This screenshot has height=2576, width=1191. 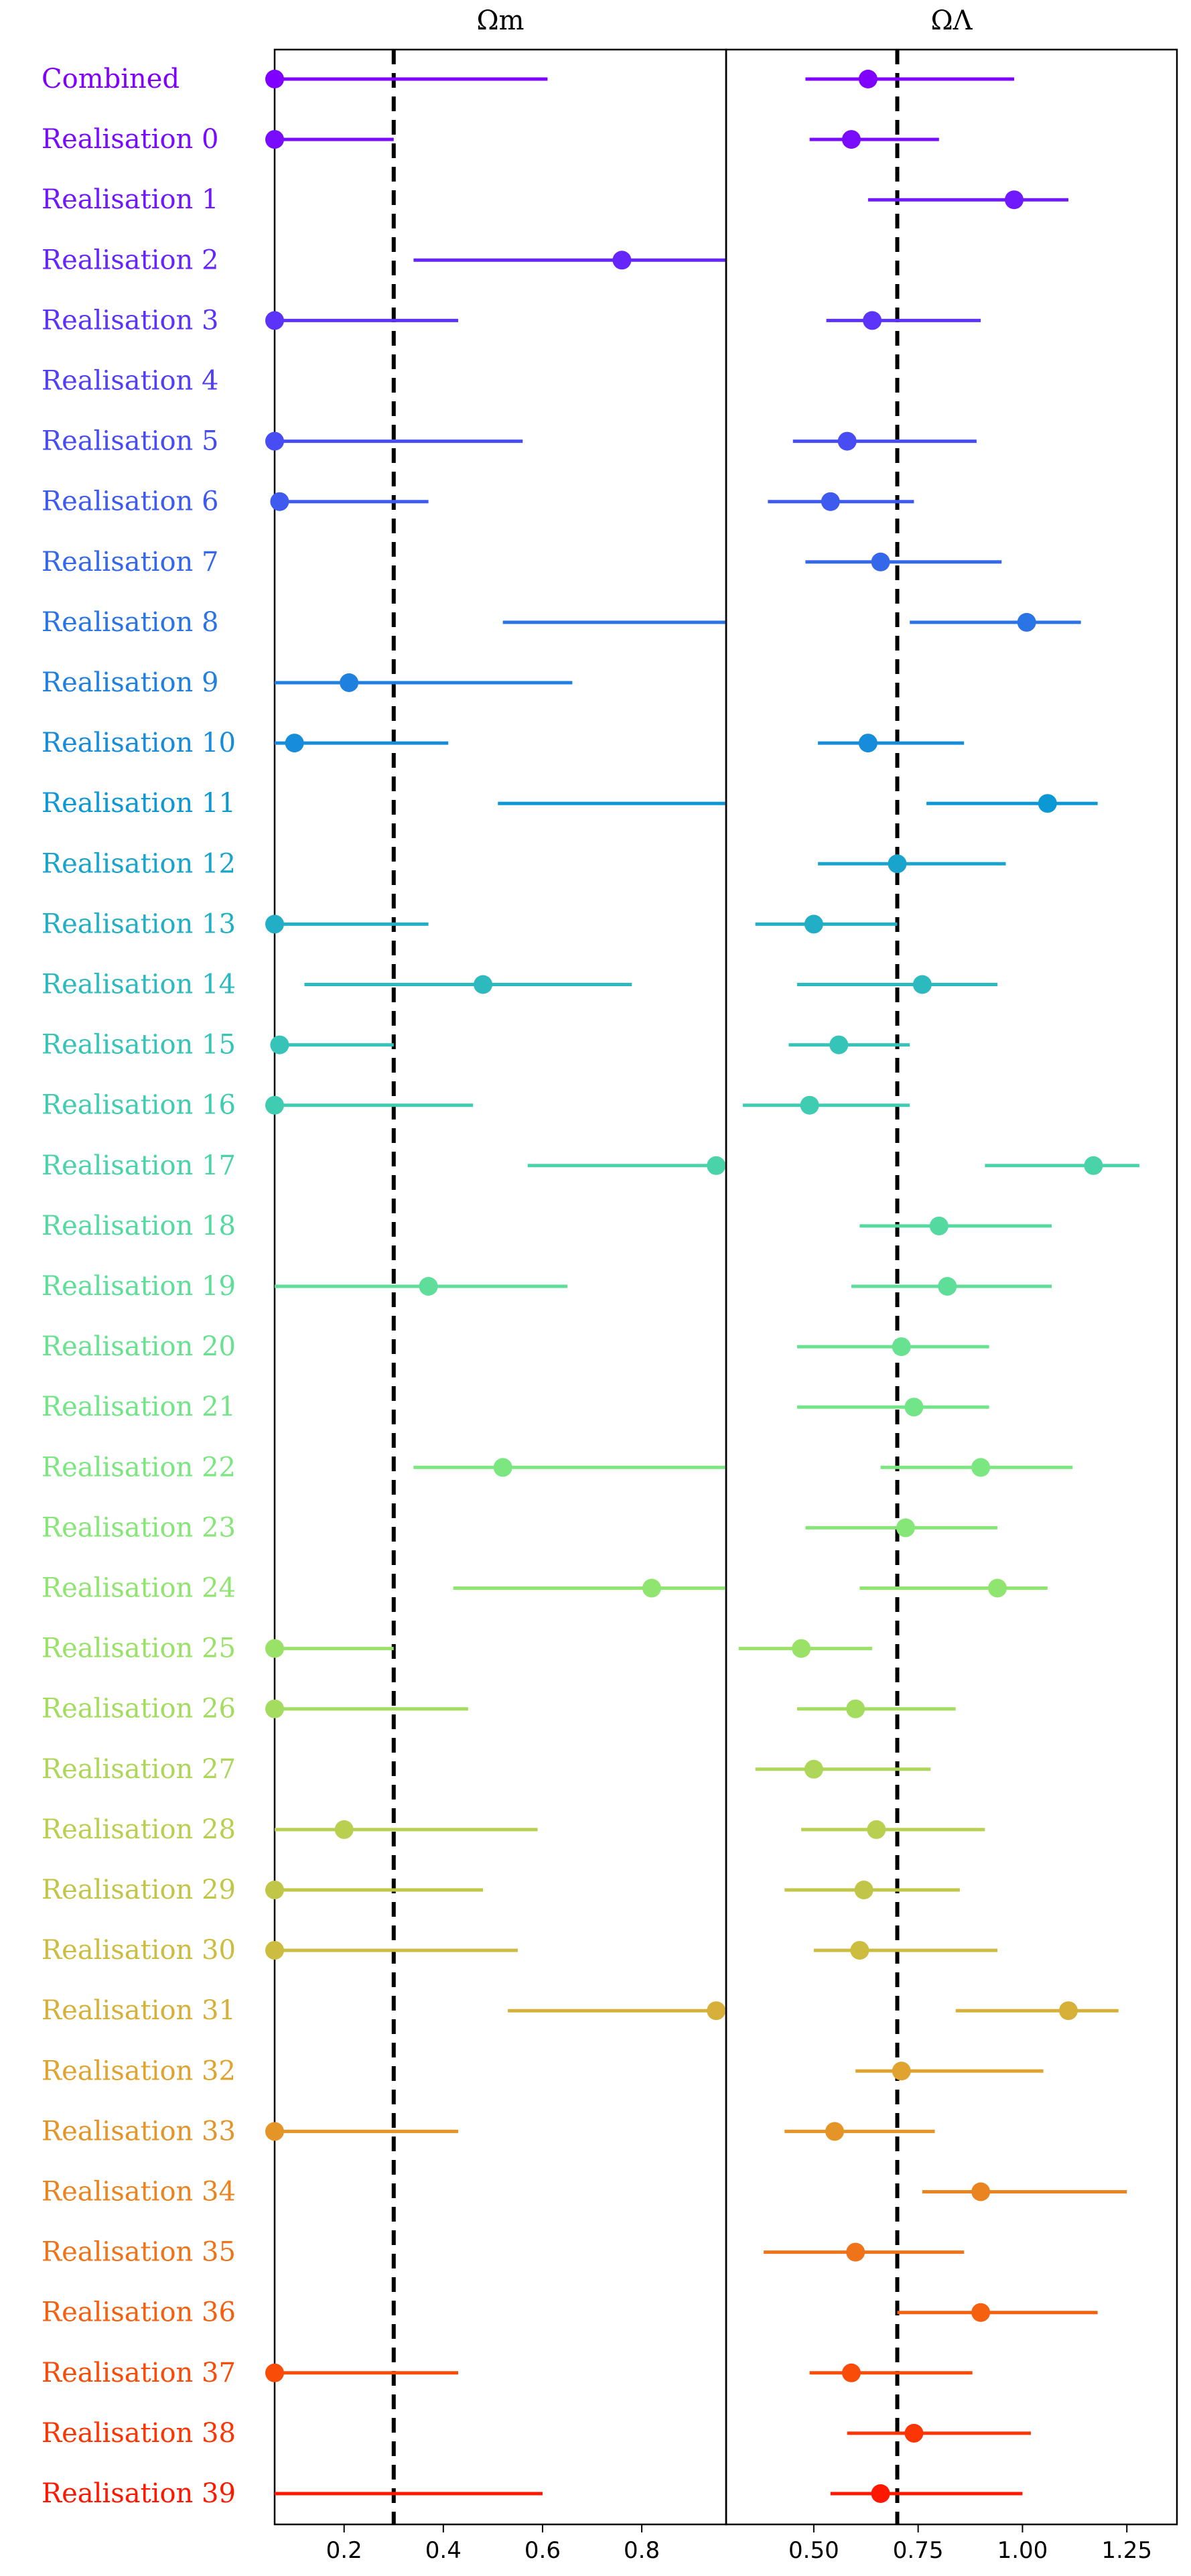 What do you see at coordinates (139, 1770) in the screenshot?
I see `row-label: Realisation 27` at bounding box center [139, 1770].